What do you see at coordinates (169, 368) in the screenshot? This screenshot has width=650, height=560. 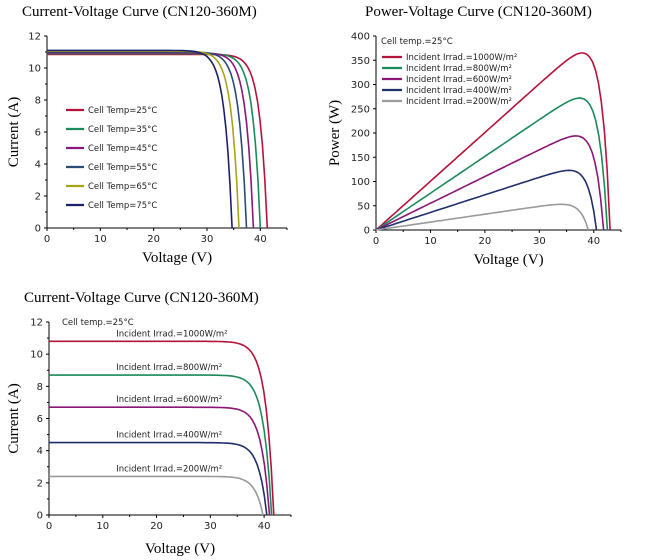 I see `series-label: Incident Irrad.=800W/m²` at bounding box center [169, 368].